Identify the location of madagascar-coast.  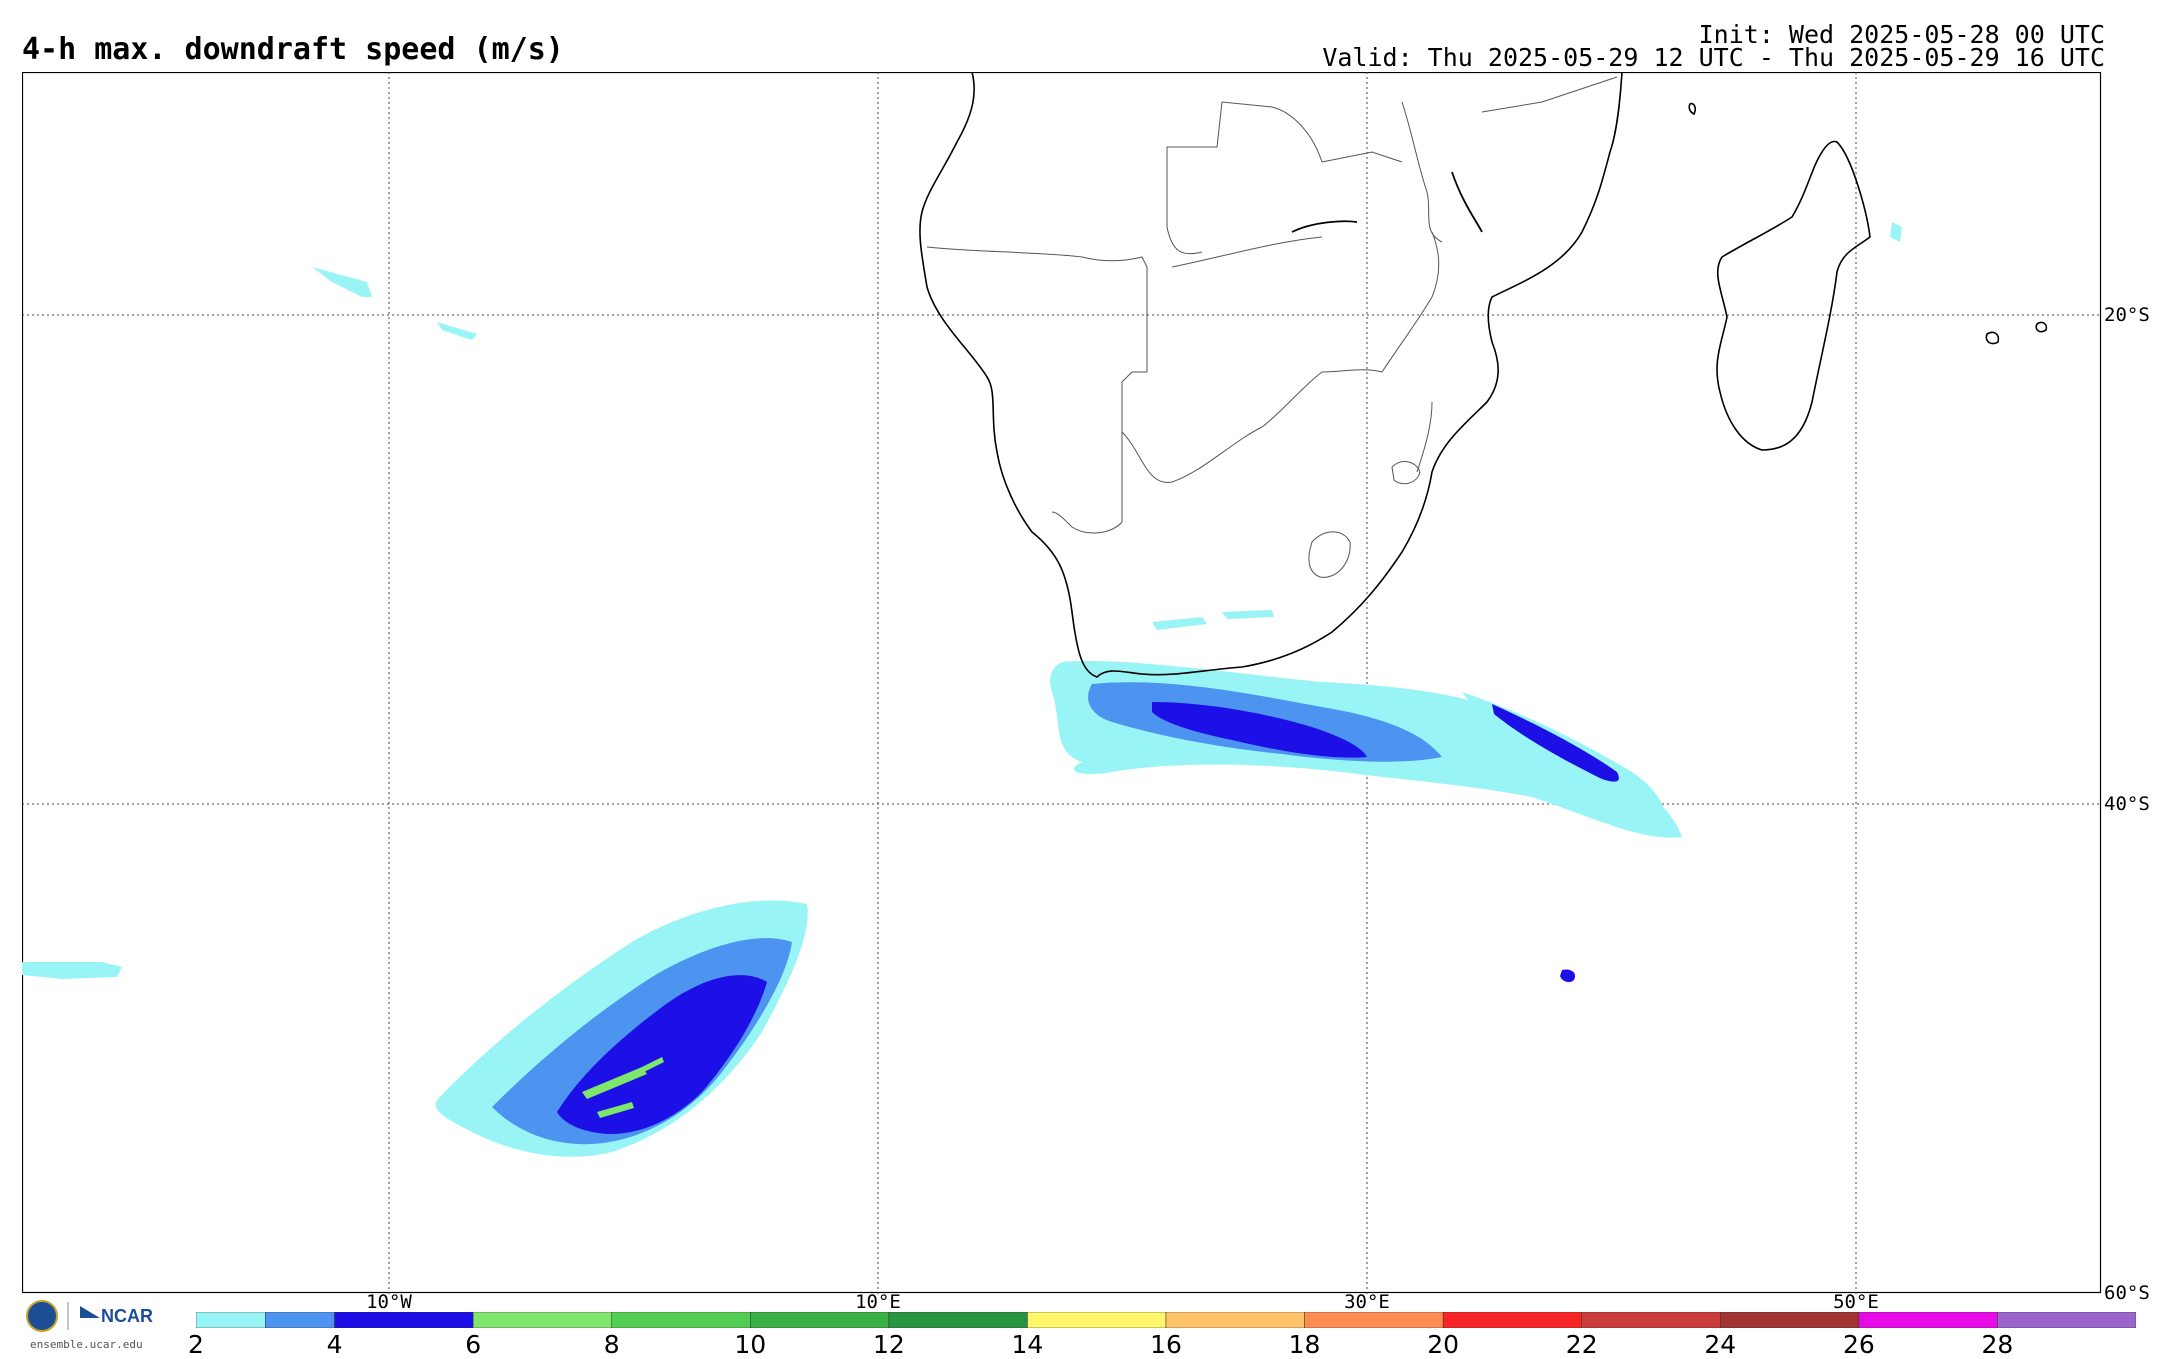
(1793, 295).